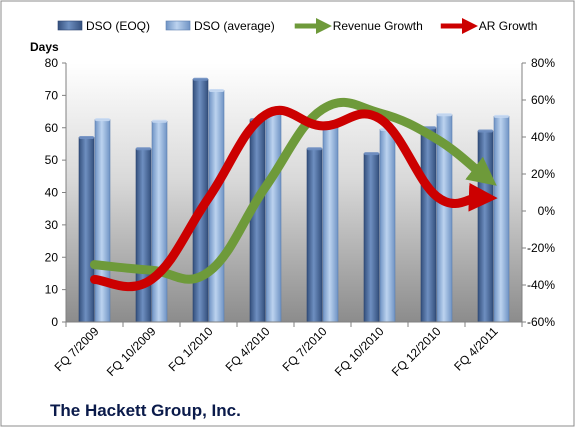  What do you see at coordinates (543, 137) in the screenshot?
I see `y2-tick-label-5: 40%` at bounding box center [543, 137].